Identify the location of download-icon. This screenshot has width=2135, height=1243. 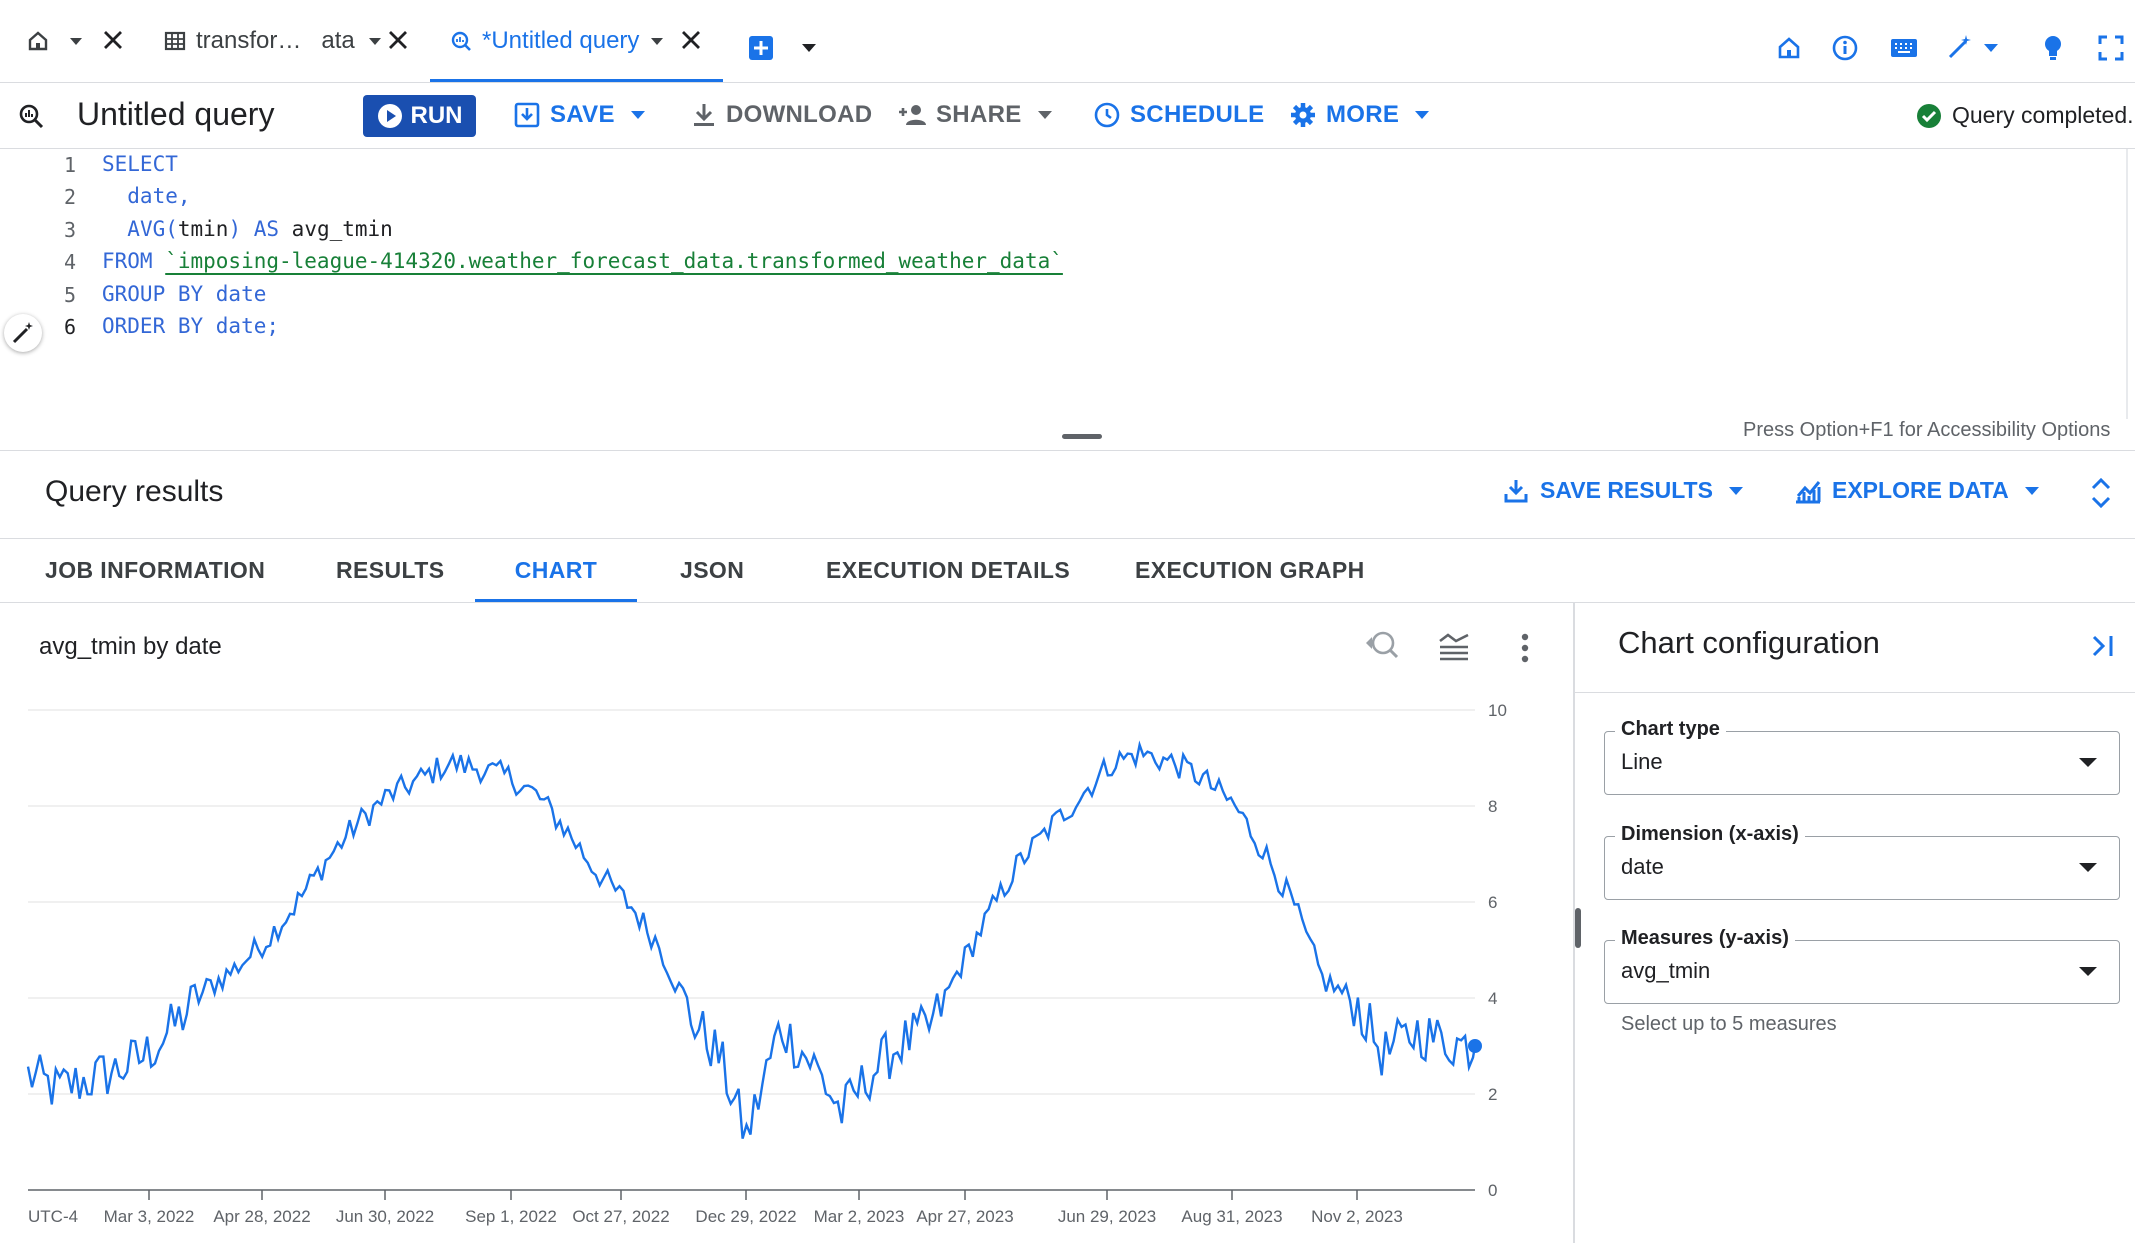
(704, 115).